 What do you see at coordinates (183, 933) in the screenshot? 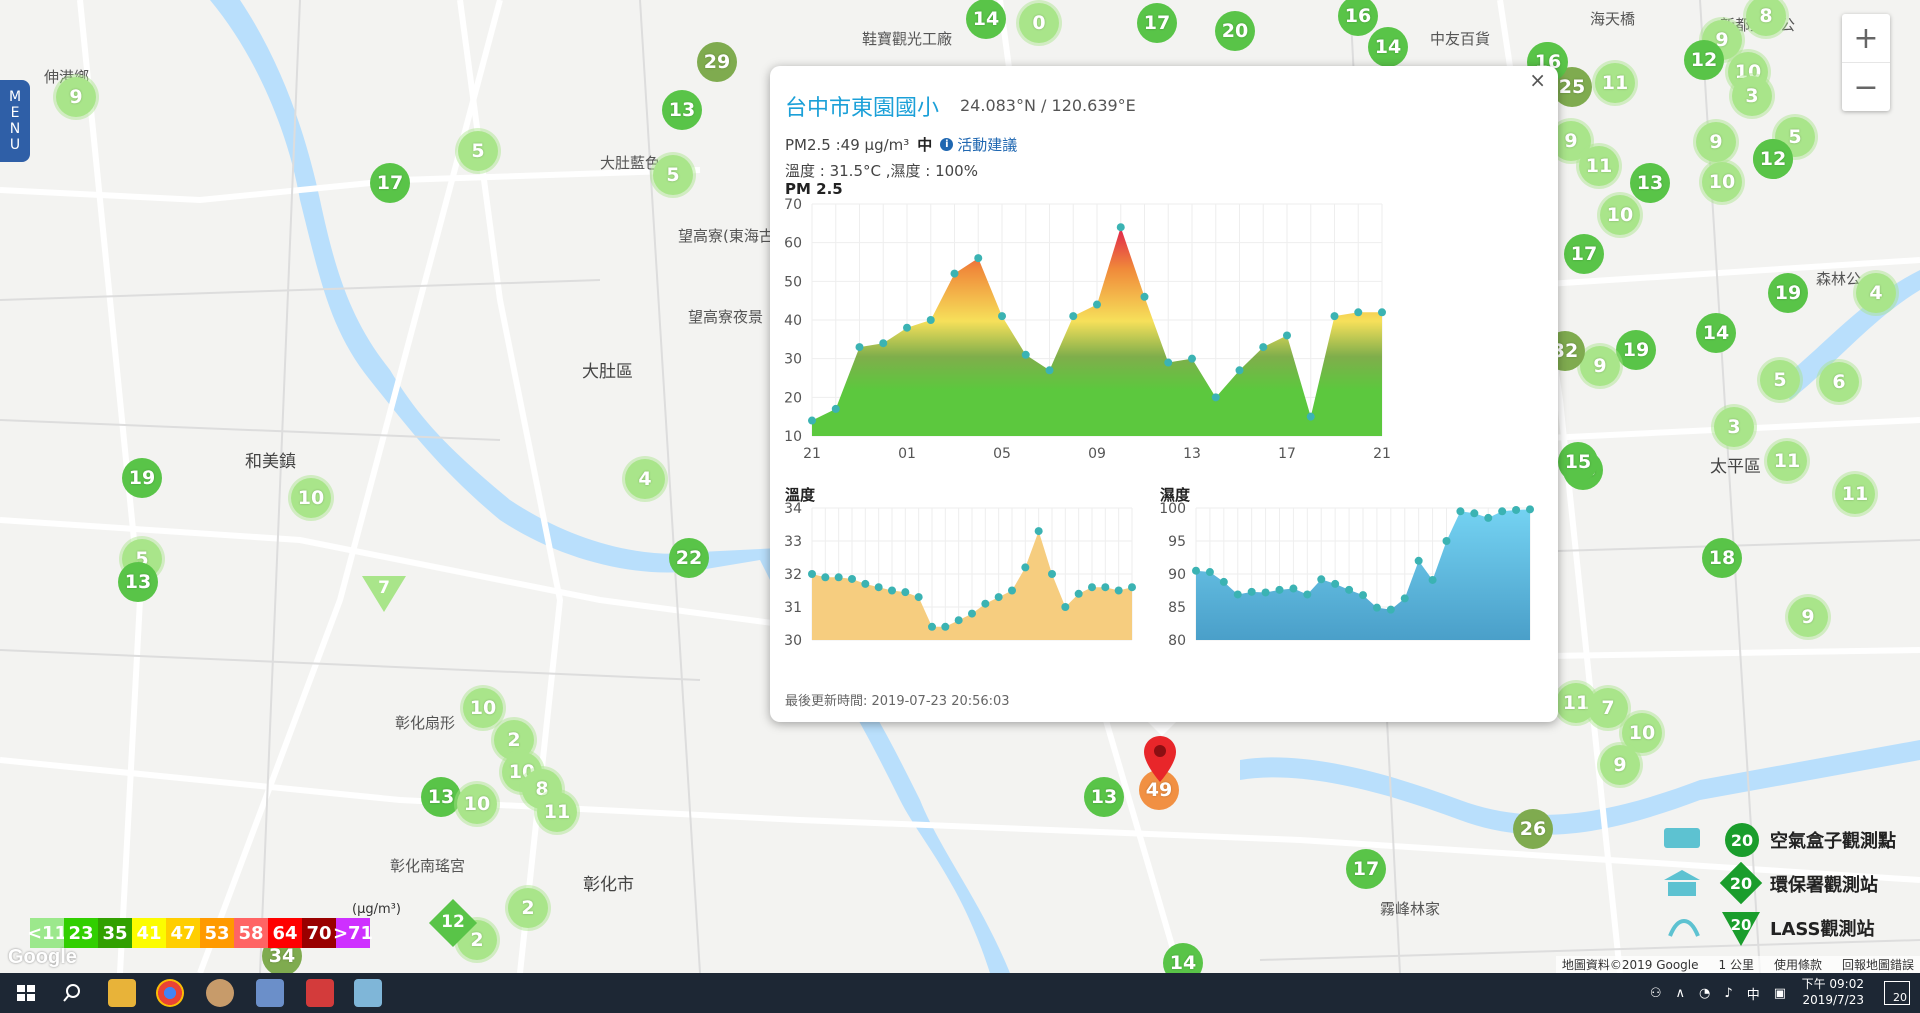
I see `scale-step: 47` at bounding box center [183, 933].